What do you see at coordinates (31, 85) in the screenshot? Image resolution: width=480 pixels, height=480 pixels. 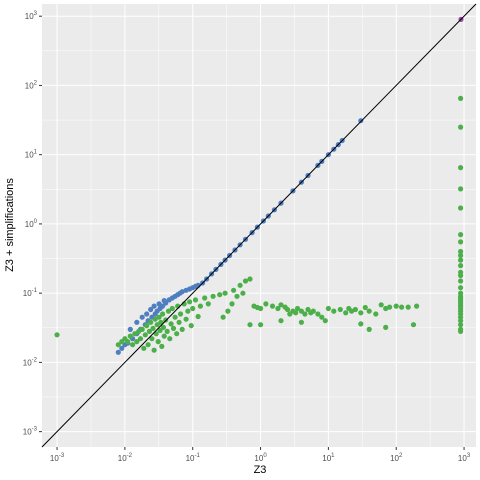 I see `y-tick-label: 10²` at bounding box center [31, 85].